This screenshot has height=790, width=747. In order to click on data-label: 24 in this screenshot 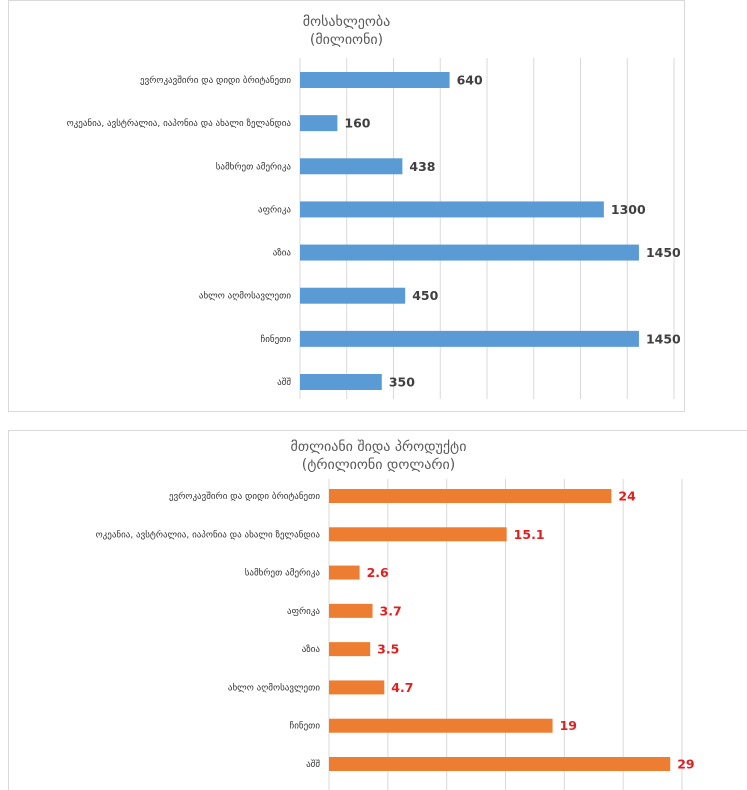, I will do `click(627, 496)`.